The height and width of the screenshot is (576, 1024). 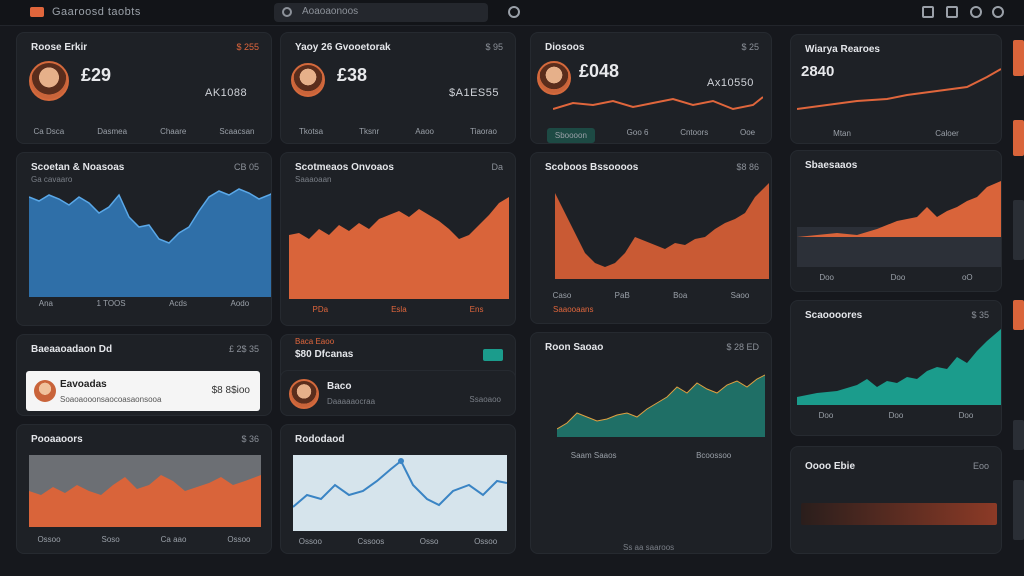 I want to click on bell-icon, so click(x=928, y=12).